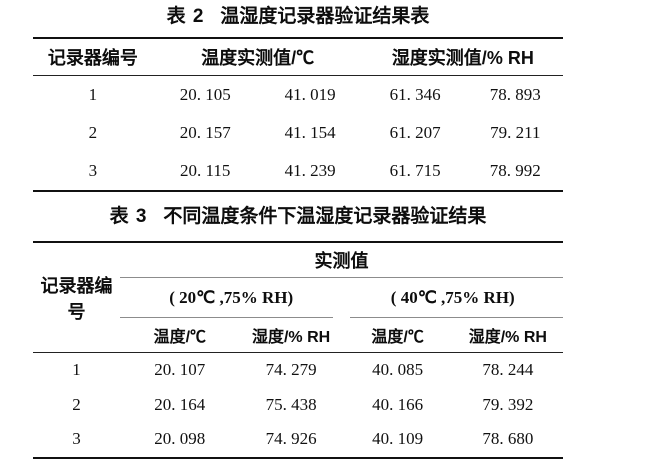 The image size is (663, 467). Describe the element at coordinates (507, 335) in the screenshot. I see `table3-subheader-hum-2: 湿度/% RH` at that location.